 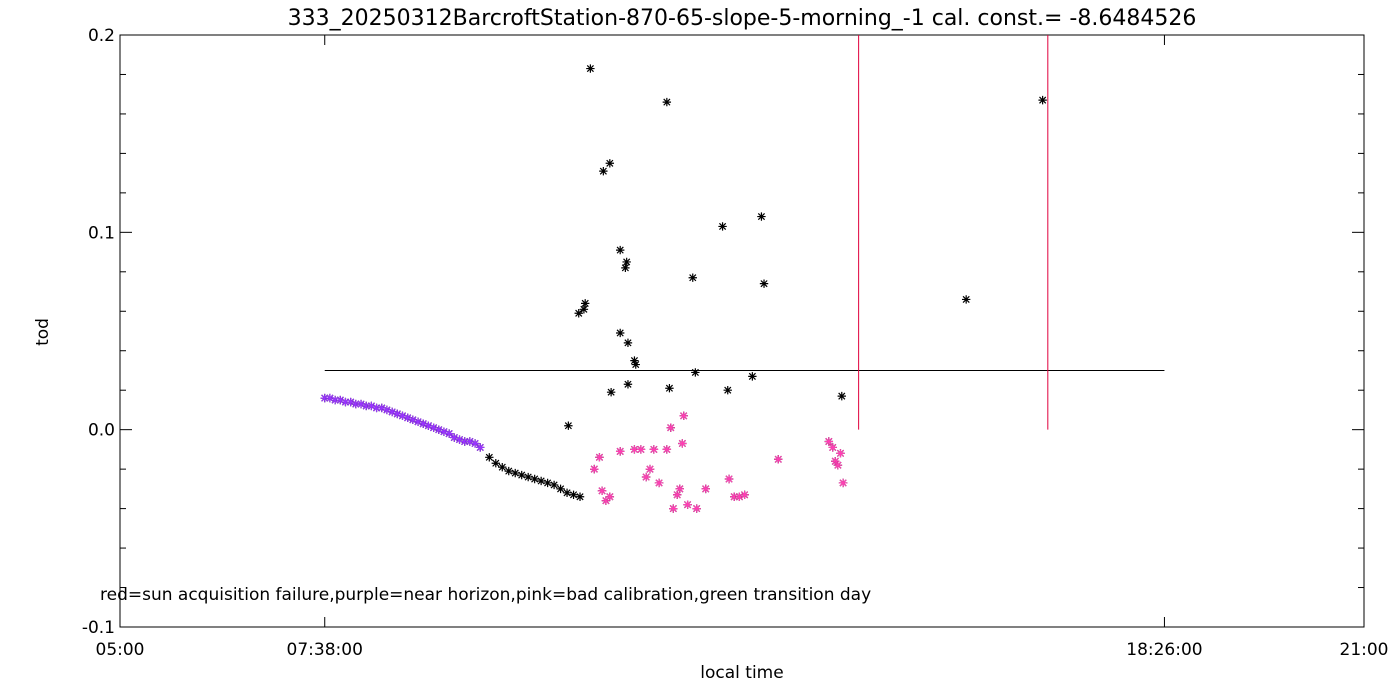 I want to click on y-tick-label: 0.0, so click(x=101, y=431).